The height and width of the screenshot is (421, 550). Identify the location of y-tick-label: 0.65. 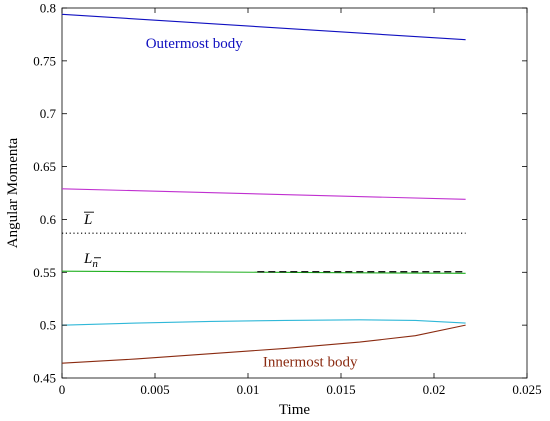
(44, 166).